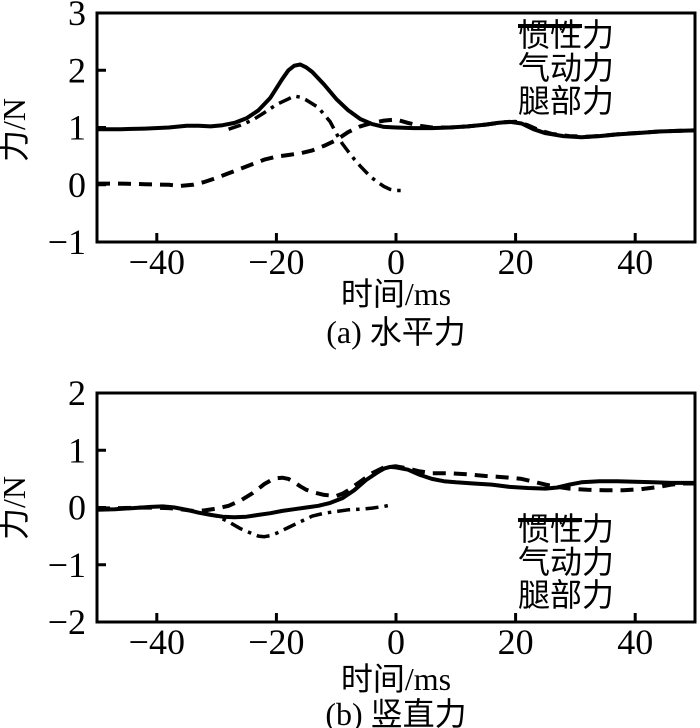 This screenshot has height=728, width=700. What do you see at coordinates (396, 294) in the screenshot?
I see `x-axis-label-a: 时间/ms` at bounding box center [396, 294].